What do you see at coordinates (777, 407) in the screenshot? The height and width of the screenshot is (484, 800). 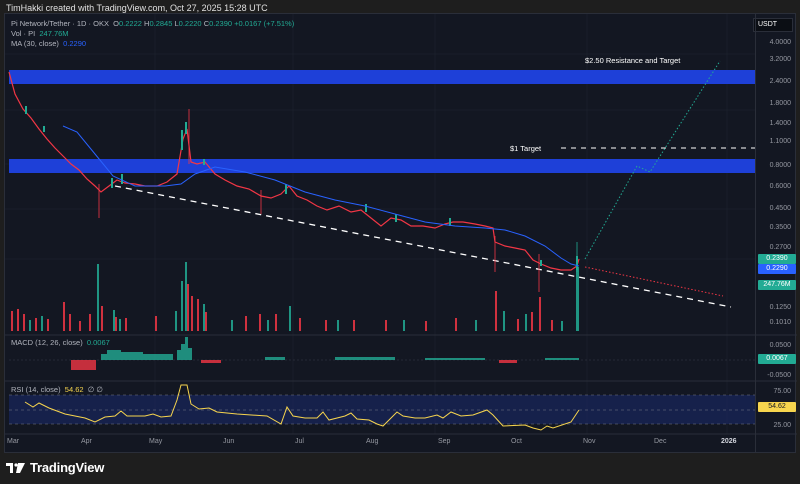 I see `rsi-tag: 54.62` at bounding box center [777, 407].